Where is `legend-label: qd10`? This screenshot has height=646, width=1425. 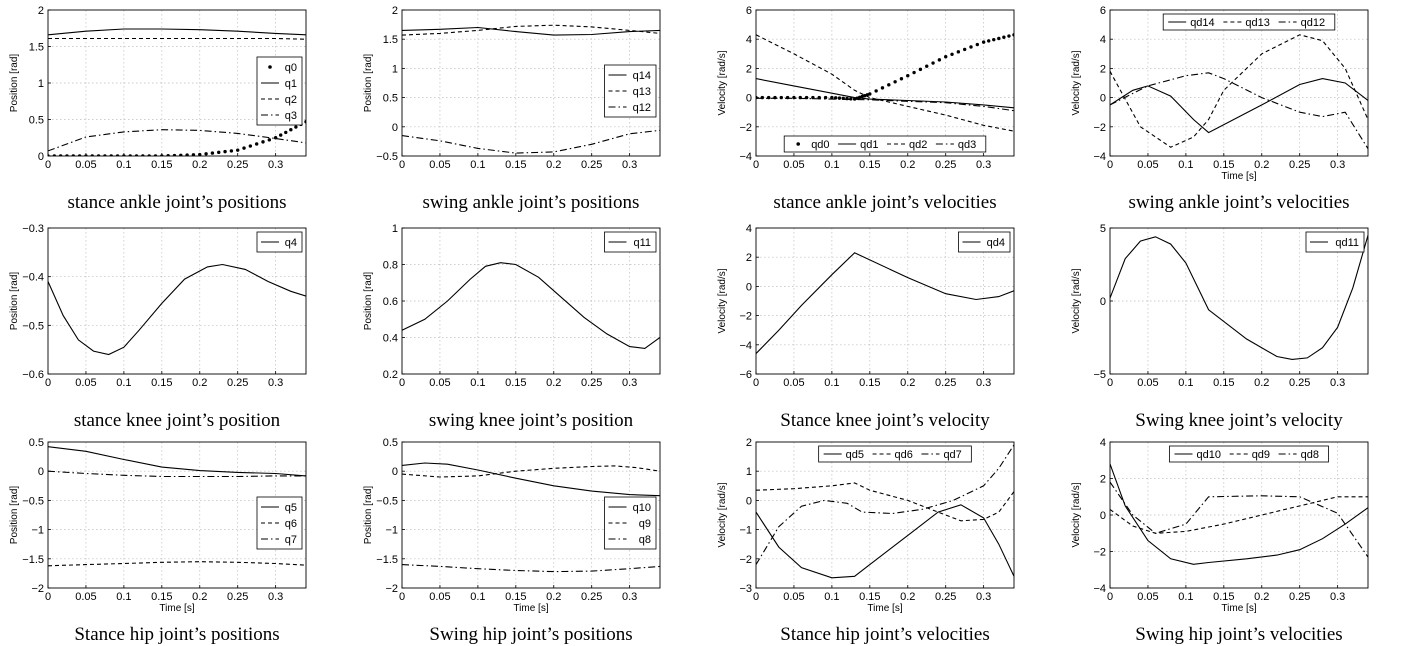
legend-label: qd10 is located at coordinates (1209, 455).